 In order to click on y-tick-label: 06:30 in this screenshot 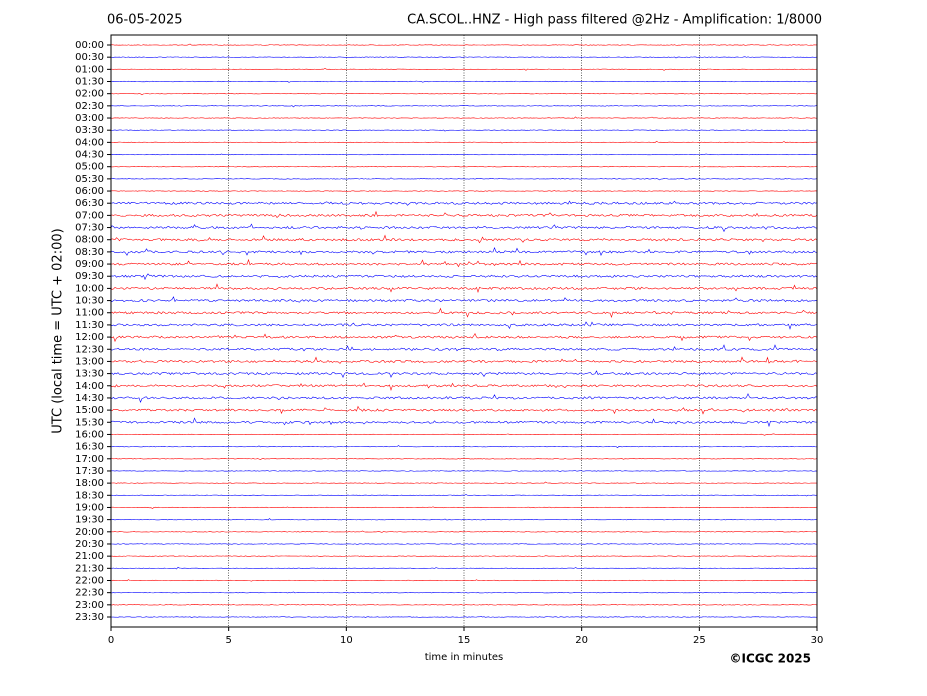, I will do `click(89, 203)`.